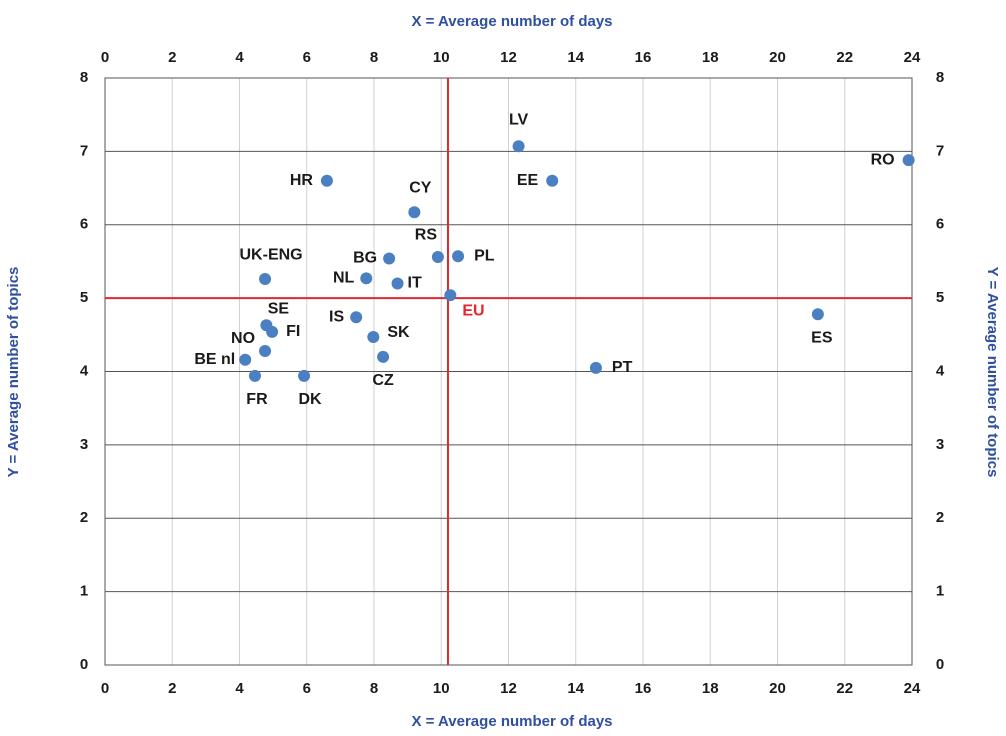 This screenshot has height=736, width=1006. Describe the element at coordinates (710, 57) in the screenshot. I see `x-tick-label-top: 18` at that location.